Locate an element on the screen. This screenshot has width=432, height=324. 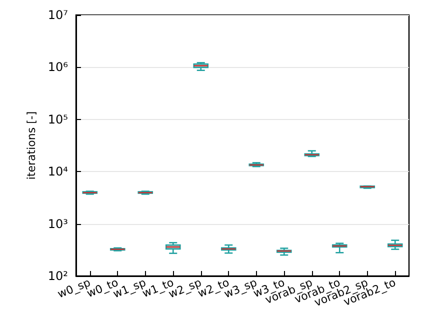
y-tick-label: 10⁷ is located at coordinates (58, 15).